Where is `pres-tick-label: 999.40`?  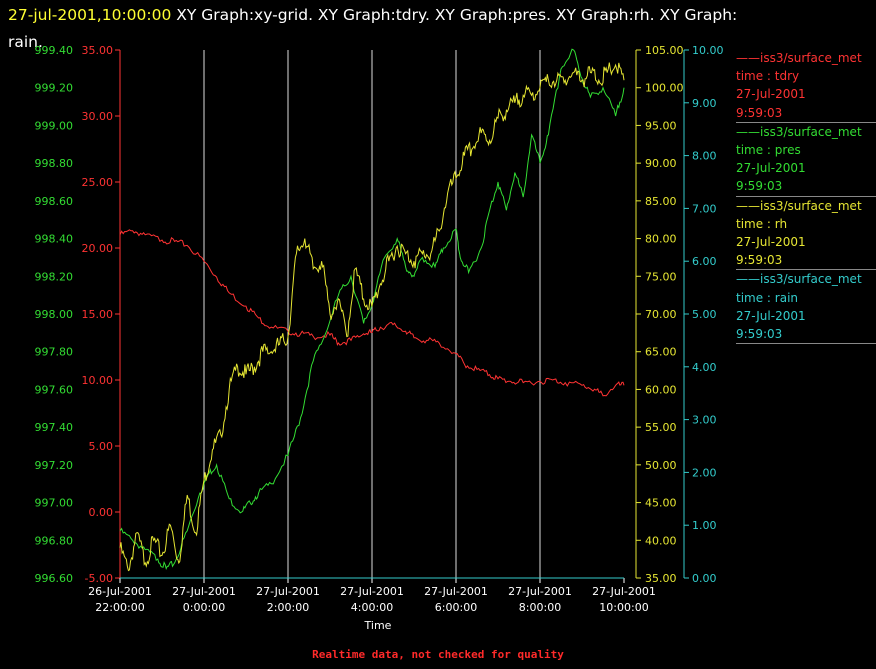
pres-tick-label: 999.40 is located at coordinates (54, 50).